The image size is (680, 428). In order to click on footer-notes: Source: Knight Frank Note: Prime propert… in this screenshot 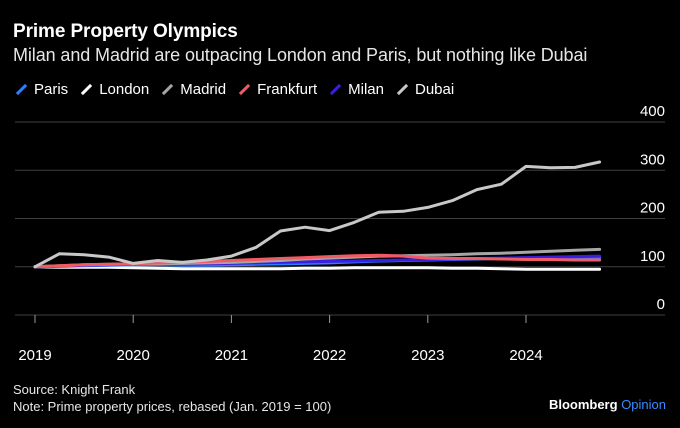, I will do `click(172, 398)`.